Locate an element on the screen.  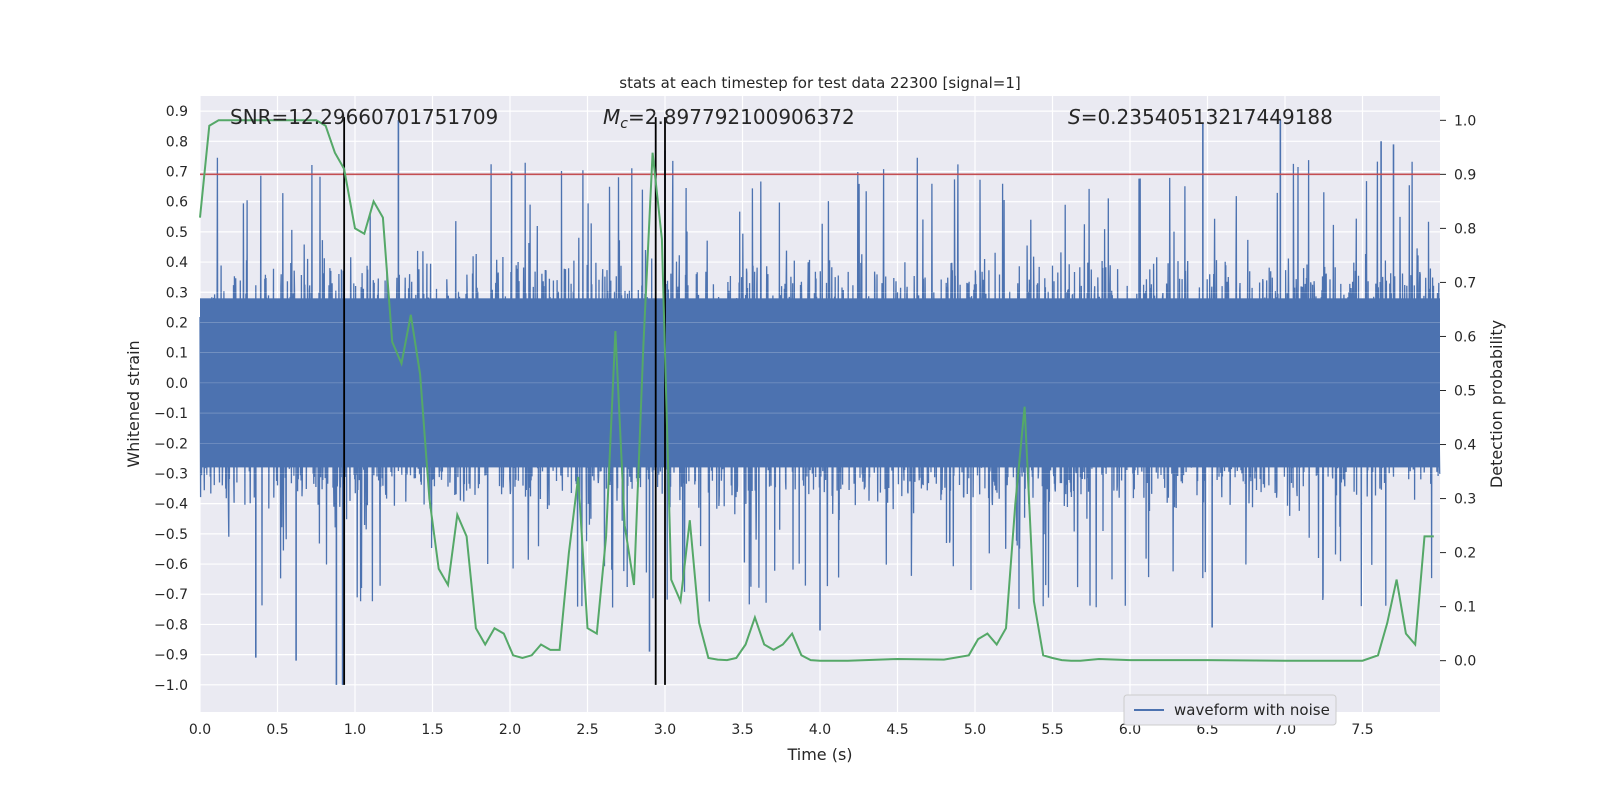
x-tick-label: 2.5 is located at coordinates (587, 730).